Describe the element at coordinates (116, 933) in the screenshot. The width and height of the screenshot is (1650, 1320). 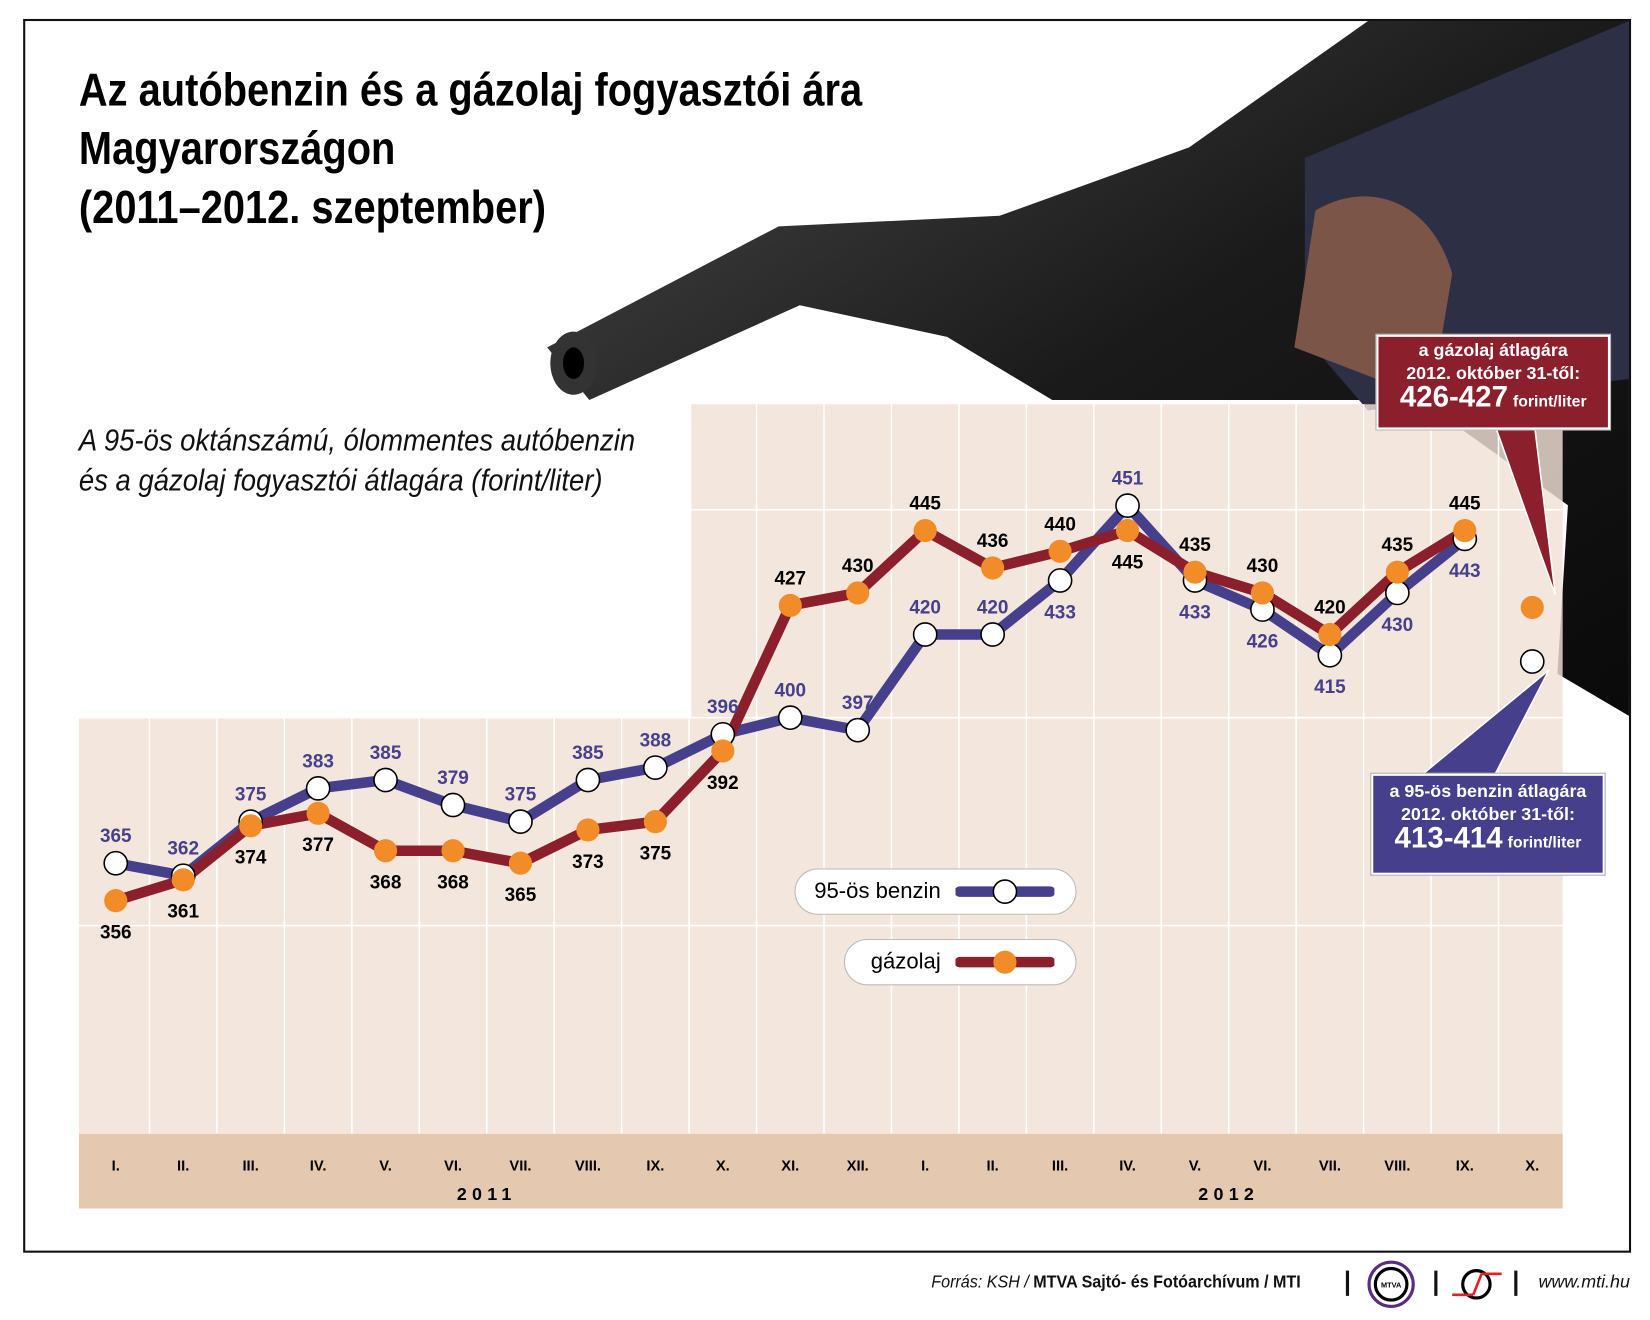
I see `data-label: 356` at that location.